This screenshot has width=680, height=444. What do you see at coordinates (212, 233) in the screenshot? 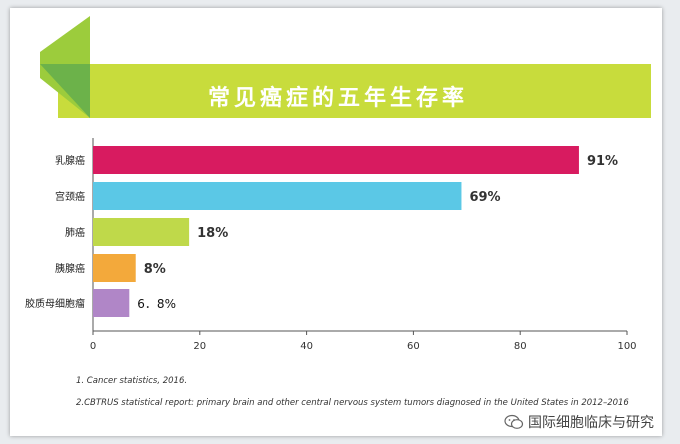
I see `data-label: 18%` at bounding box center [212, 233].